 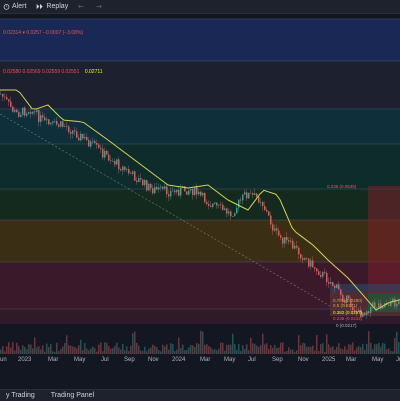 I want to click on replay-button: Replay, so click(x=52, y=6).